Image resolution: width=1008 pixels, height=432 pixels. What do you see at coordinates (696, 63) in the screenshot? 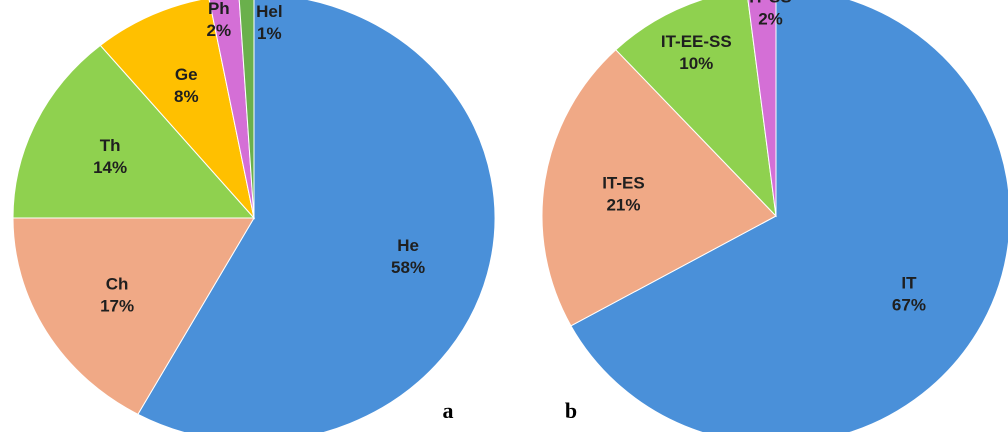
I see `slice-percent: 10%` at bounding box center [696, 63].